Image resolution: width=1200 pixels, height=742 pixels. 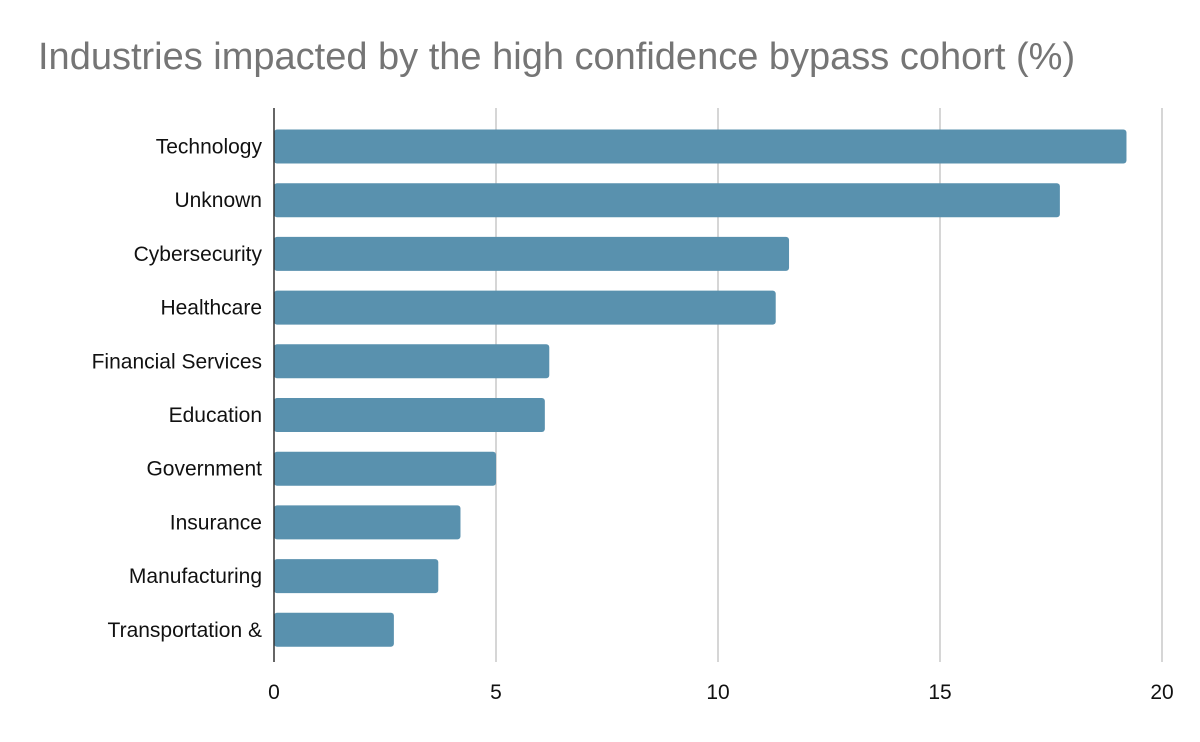 I want to click on category-label: Insurance, so click(x=216, y=522).